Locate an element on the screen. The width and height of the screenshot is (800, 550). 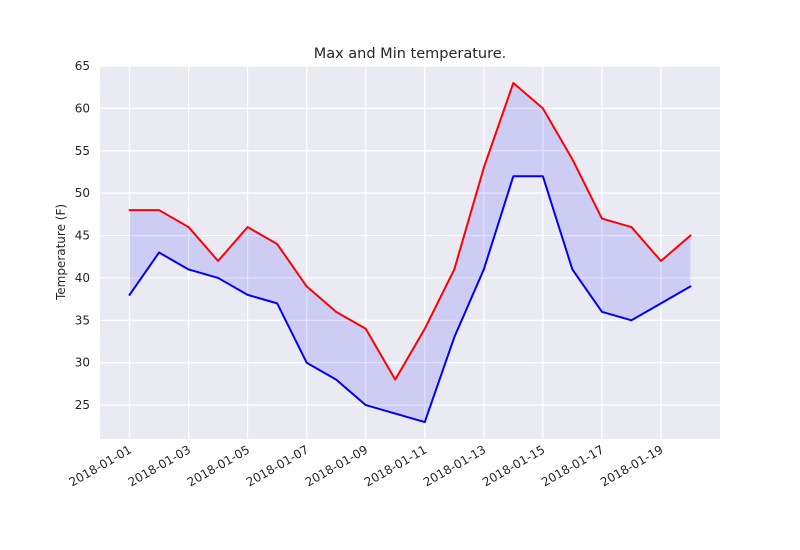
y-tick-label: 30 is located at coordinates (82, 363).